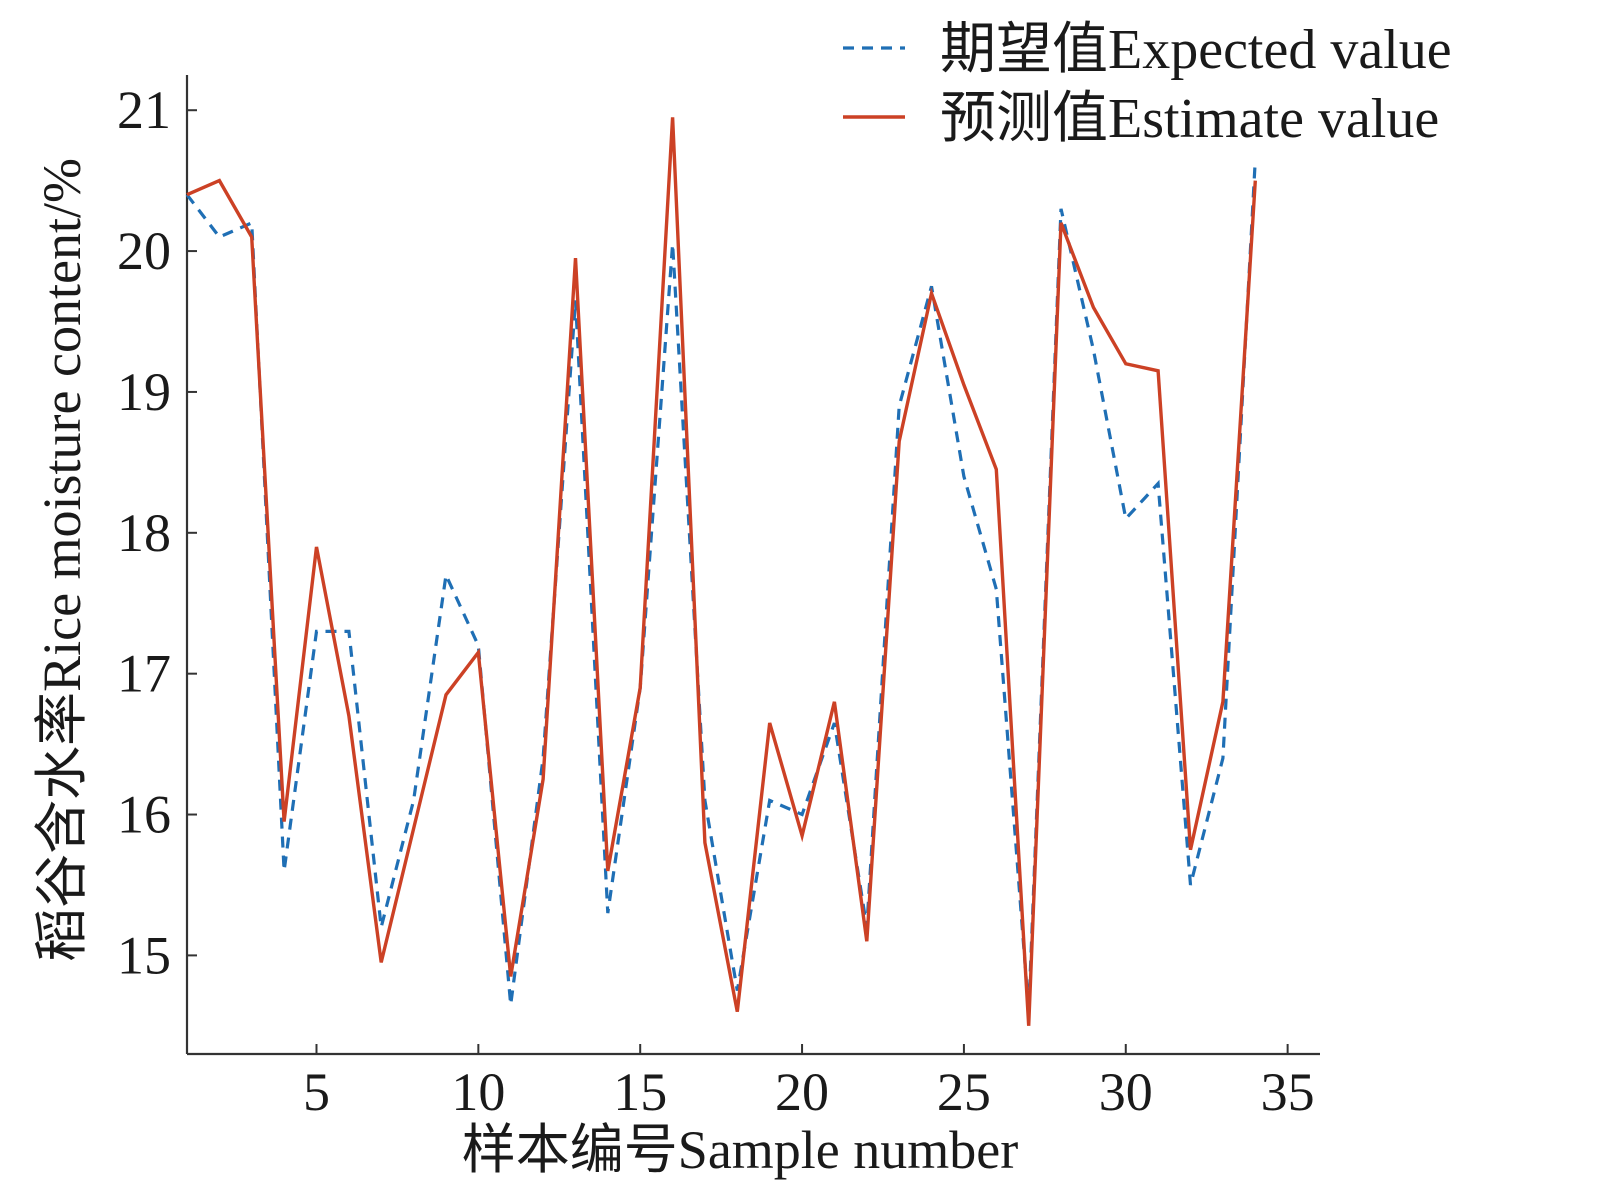 This screenshot has height=1199, width=1606. What do you see at coordinates (144, 110) in the screenshot?
I see `y-tick-label: 21` at bounding box center [144, 110].